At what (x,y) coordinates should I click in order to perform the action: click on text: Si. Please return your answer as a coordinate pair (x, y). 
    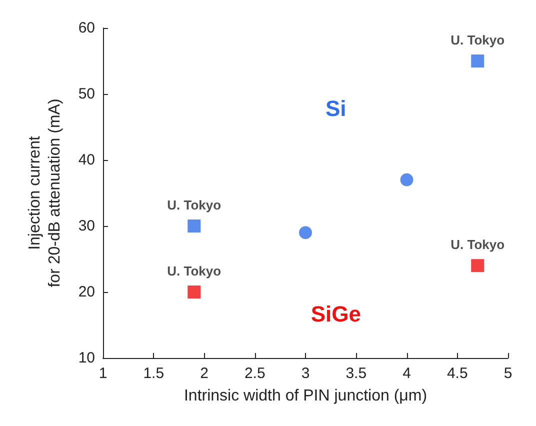
    Looking at the image, I should click on (335, 108).